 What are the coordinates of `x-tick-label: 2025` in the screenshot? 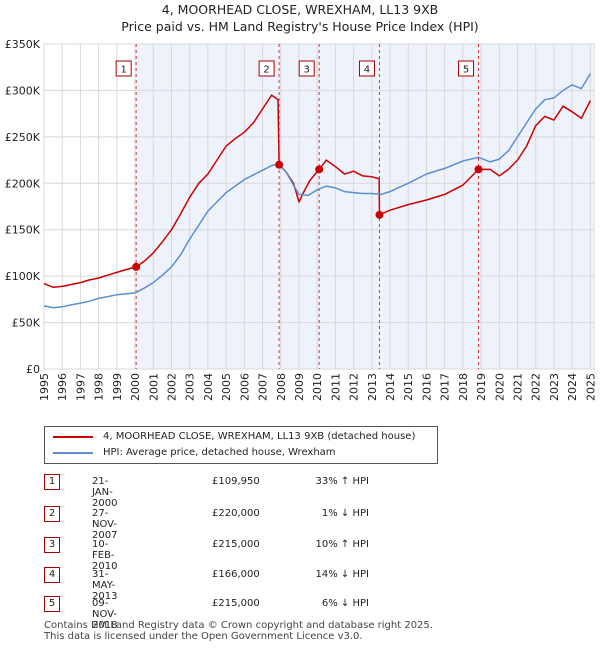 It's located at (590, 387).